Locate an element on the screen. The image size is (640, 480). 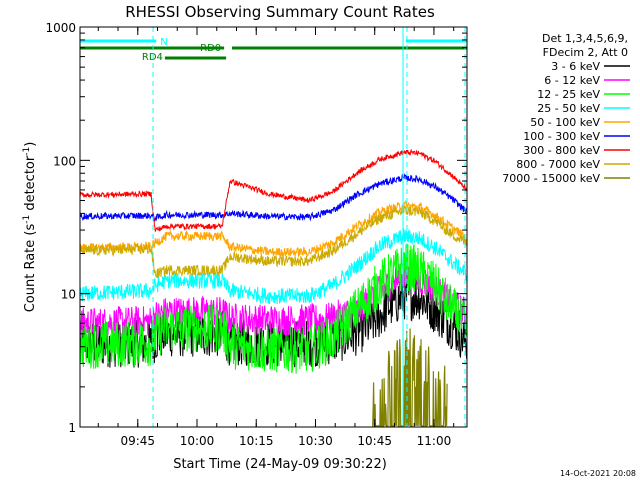
flag-label-rd4: RD4 is located at coordinates (152, 57).